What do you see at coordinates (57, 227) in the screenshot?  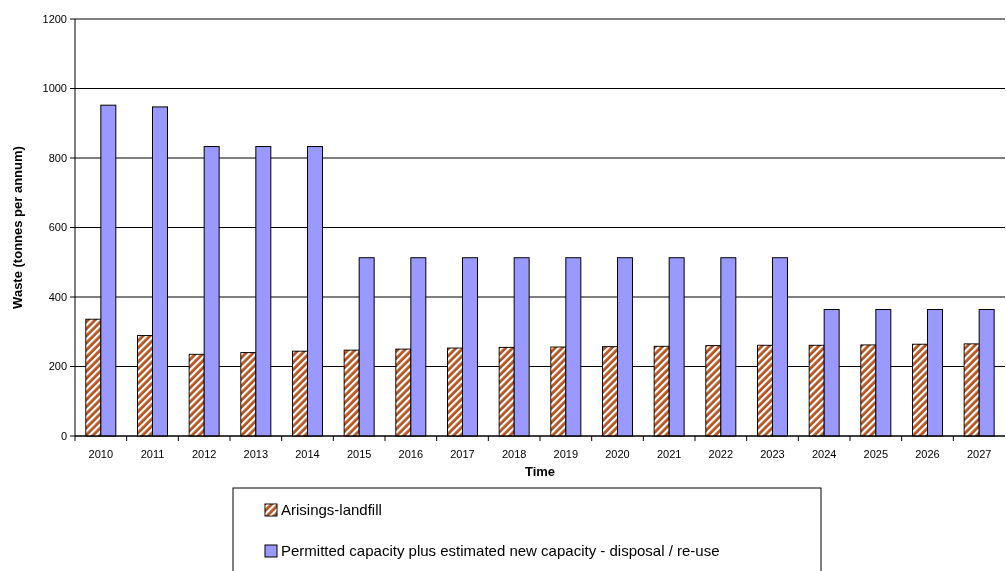 I see `y-tick-label: 600` at bounding box center [57, 227].